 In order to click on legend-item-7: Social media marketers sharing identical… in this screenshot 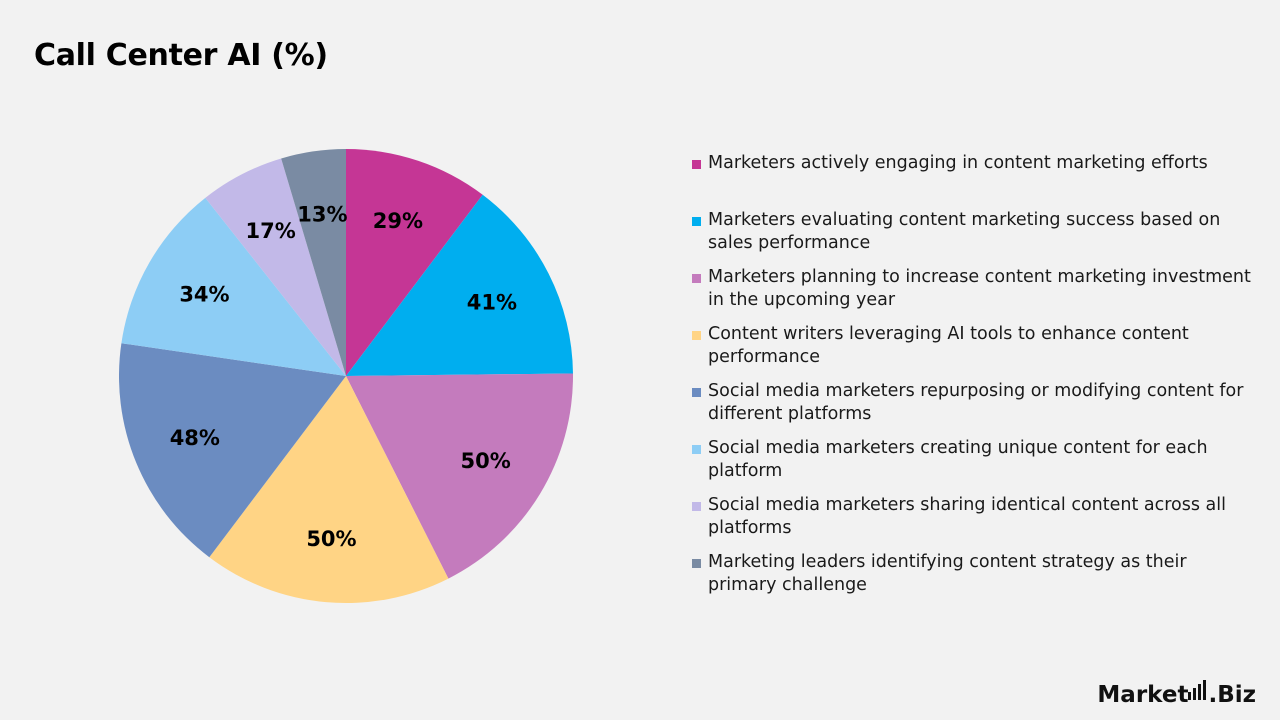, I will do `click(972, 522)`.